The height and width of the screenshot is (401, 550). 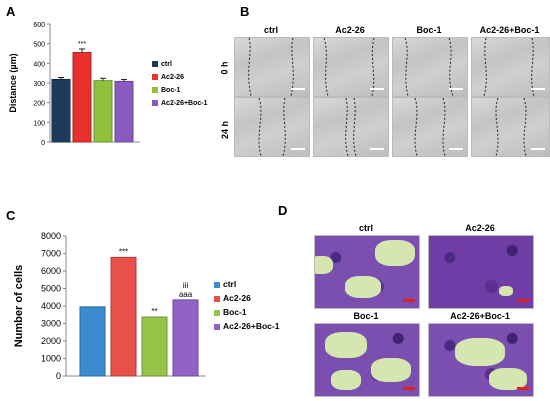 What do you see at coordinates (510, 67) in the screenshot?
I see `micrograph-ac2-26-boc-1-0h` at bounding box center [510, 67].